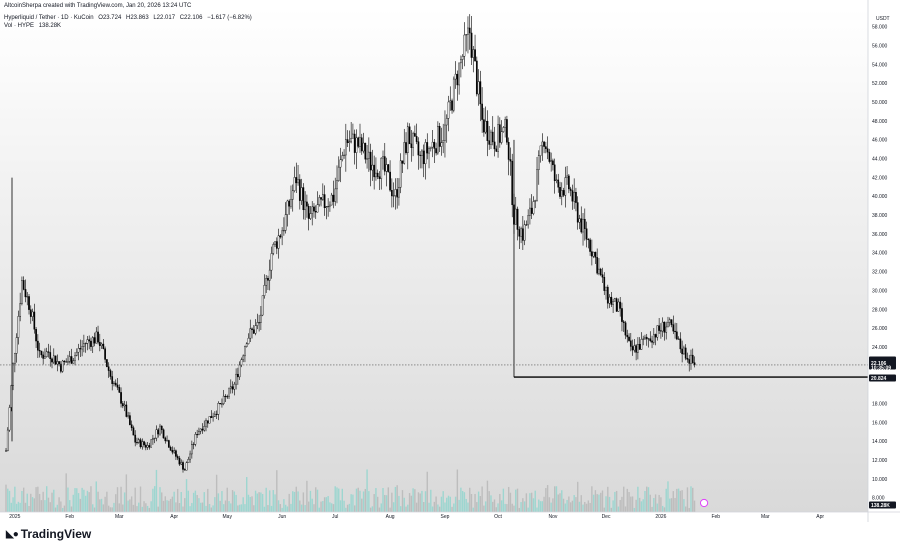 The image size is (900, 546). I want to click on x-tick-label: May, so click(228, 517).